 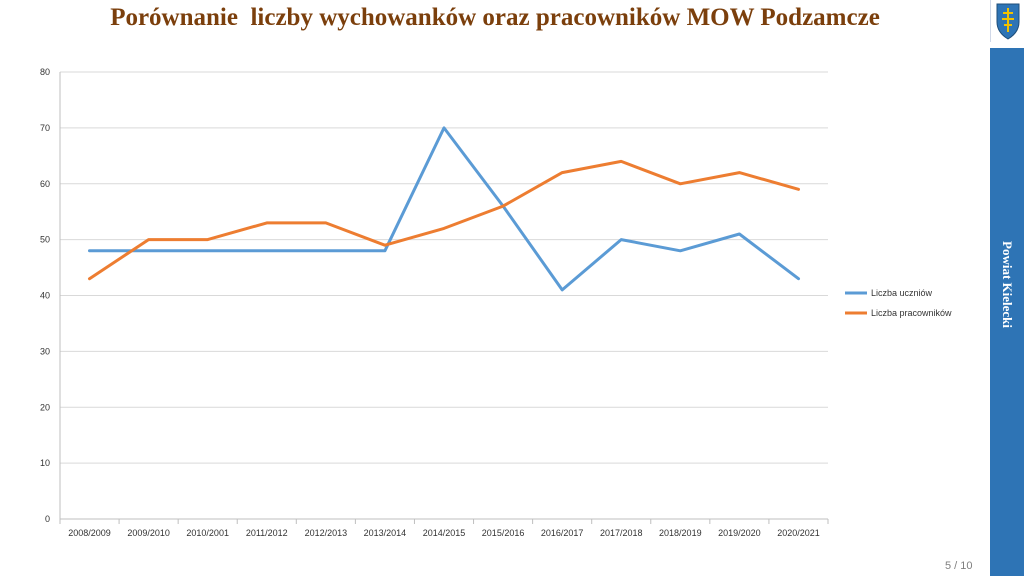 What do you see at coordinates (45, 240) in the screenshot?
I see `y-tick-label: 50` at bounding box center [45, 240].